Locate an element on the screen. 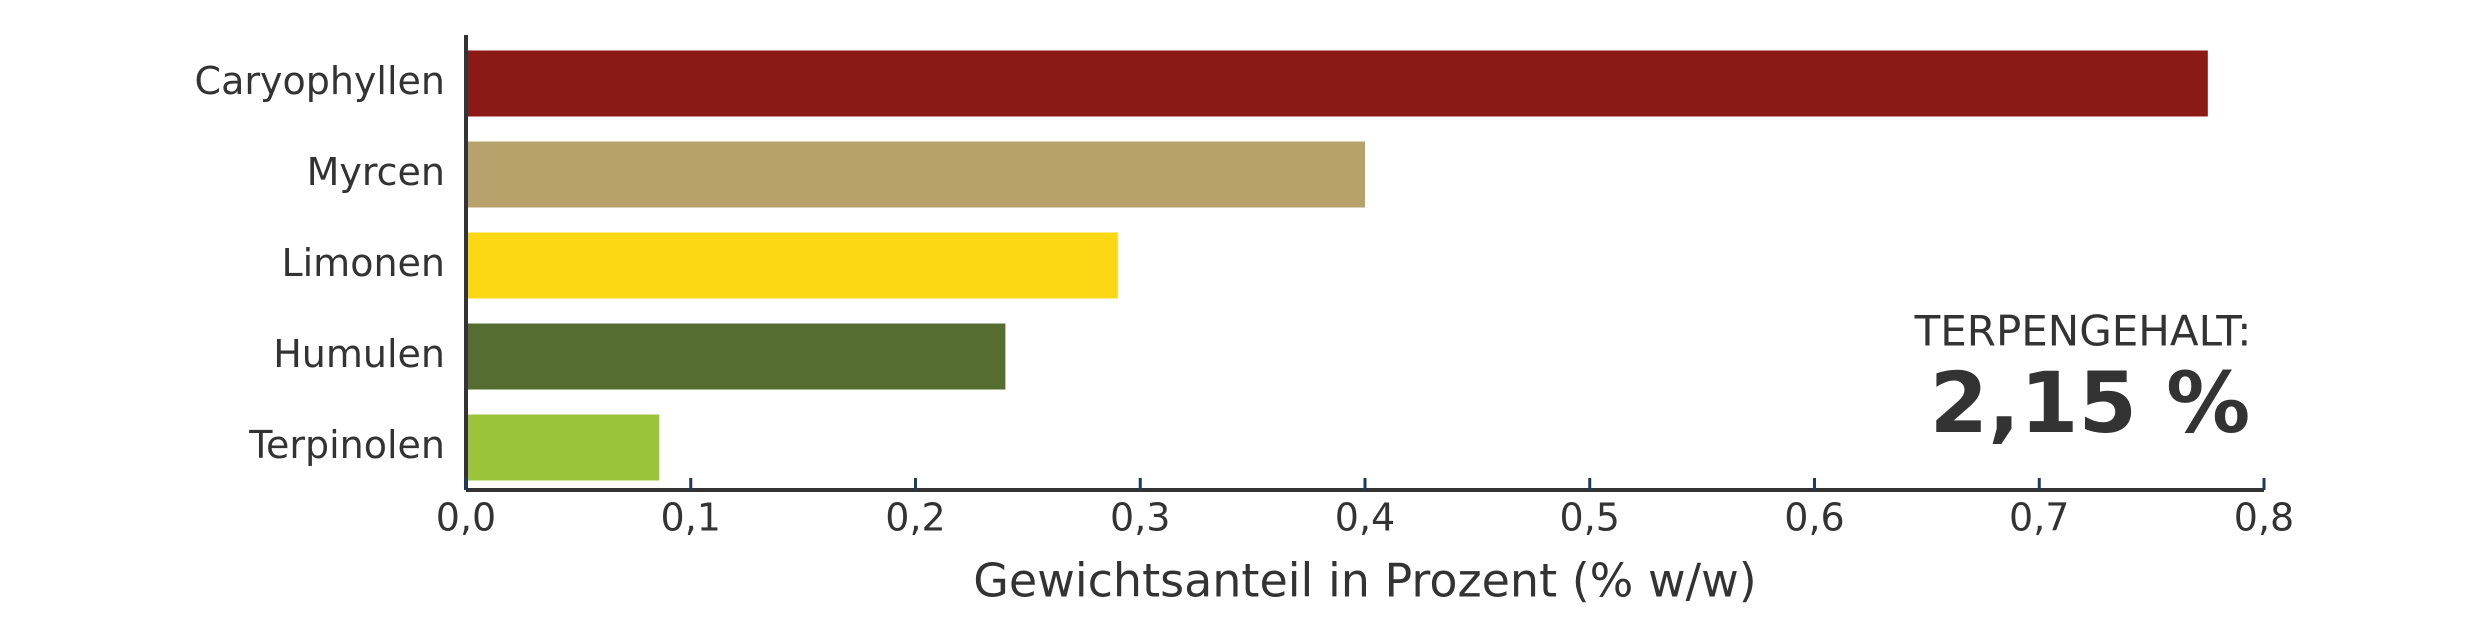  x-tick-label: 0,7 is located at coordinates (2039, 518).